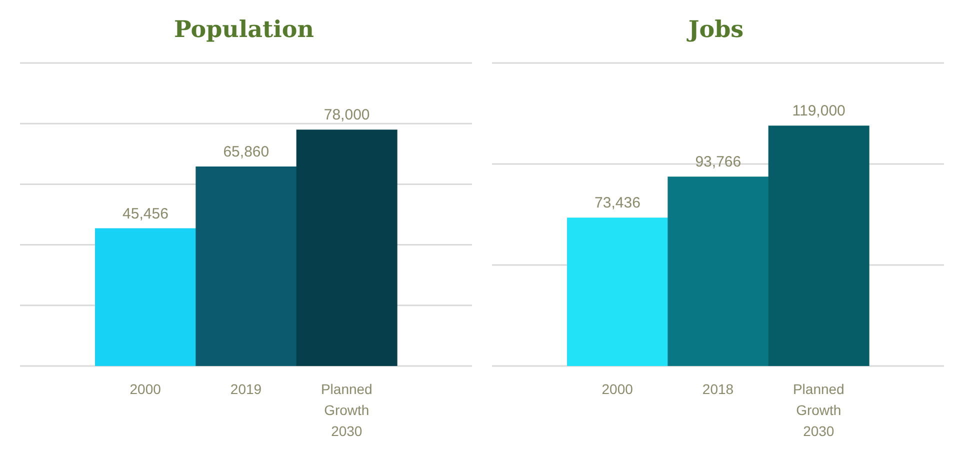  What do you see at coordinates (145, 213) in the screenshot?
I see `data-label: 45,456` at bounding box center [145, 213].